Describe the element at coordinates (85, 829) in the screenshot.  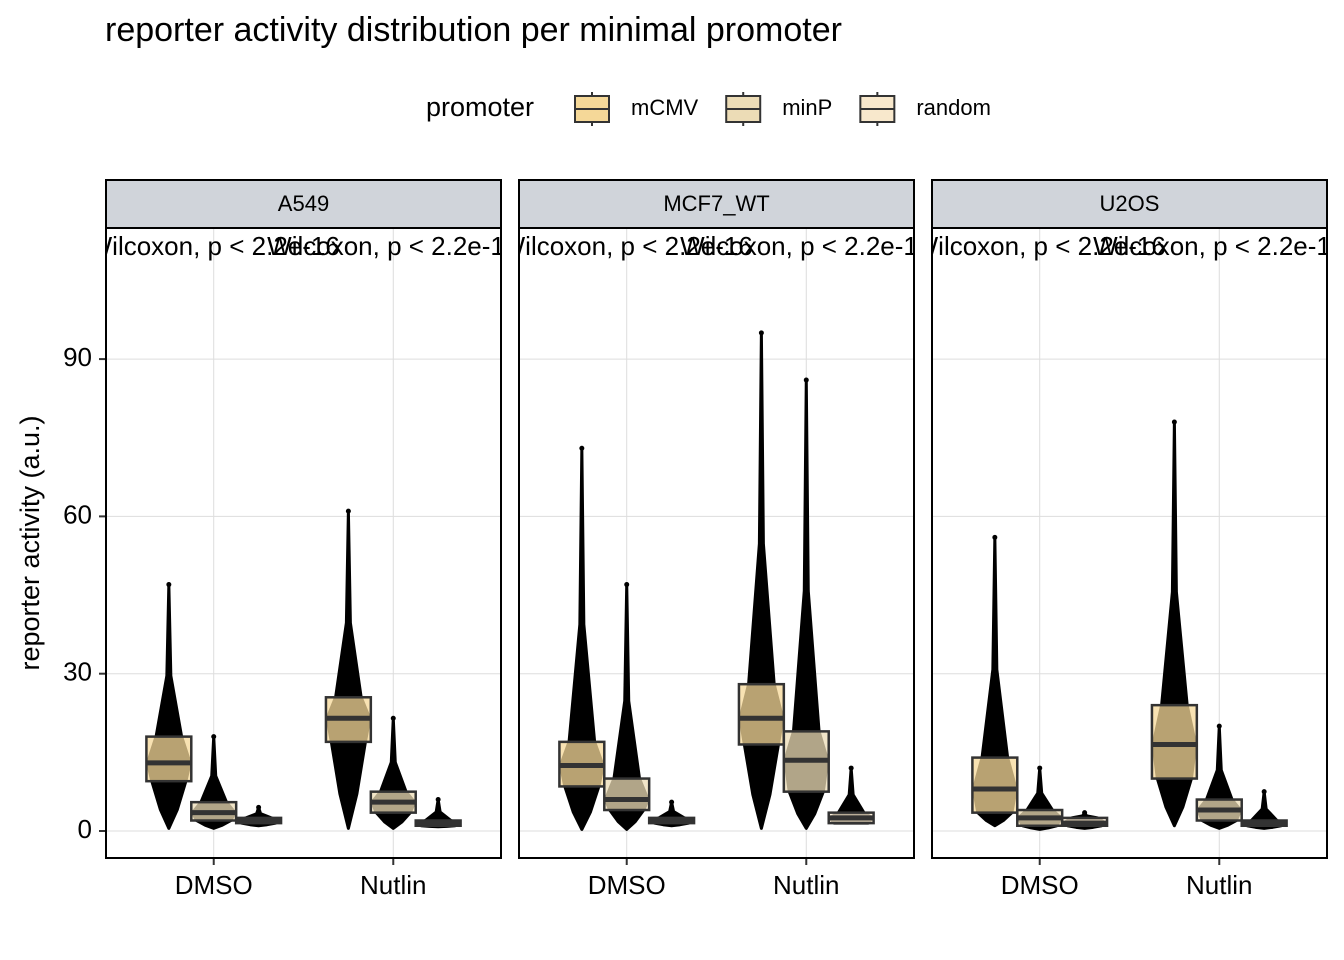
I see `y-tick-label: 0` at that location.